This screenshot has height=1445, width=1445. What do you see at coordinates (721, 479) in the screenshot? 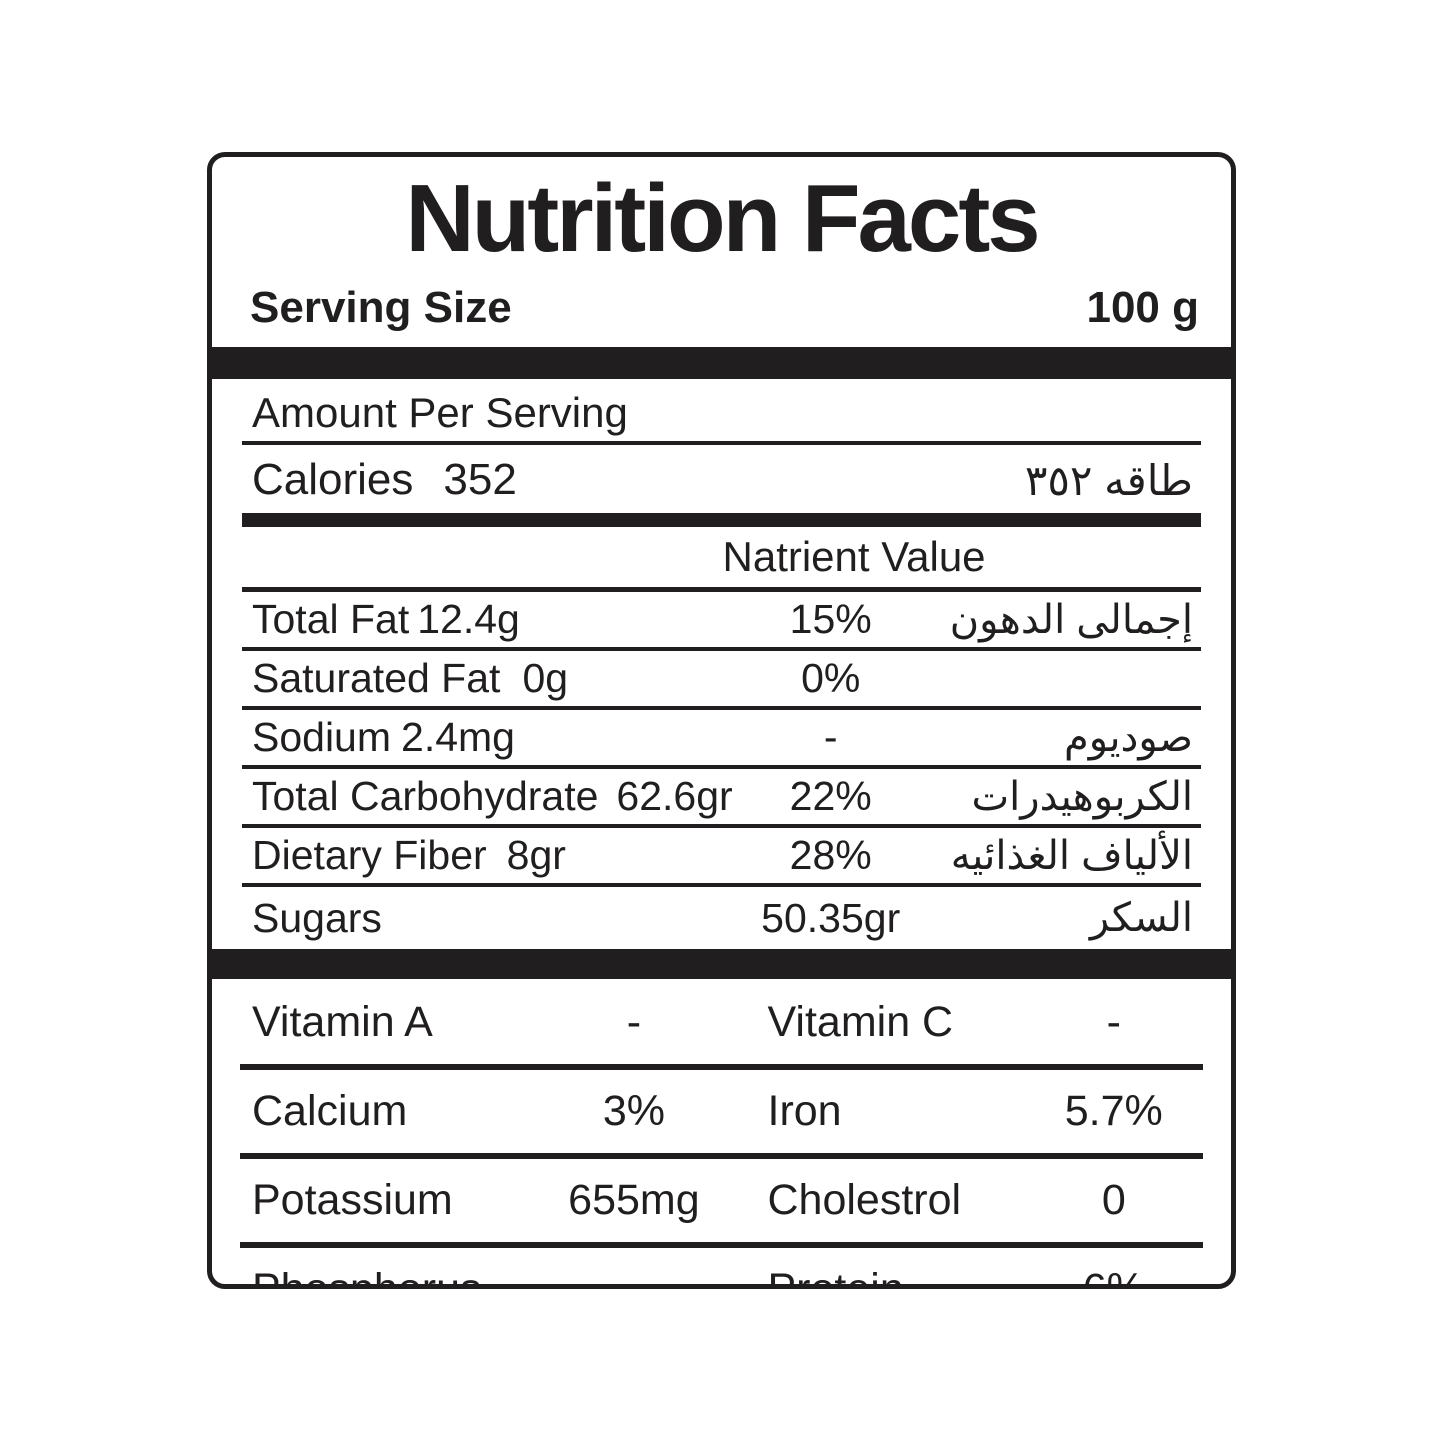
I see `calories-row: Calories 352 طاقه ٣٥٢` at bounding box center [721, 479].